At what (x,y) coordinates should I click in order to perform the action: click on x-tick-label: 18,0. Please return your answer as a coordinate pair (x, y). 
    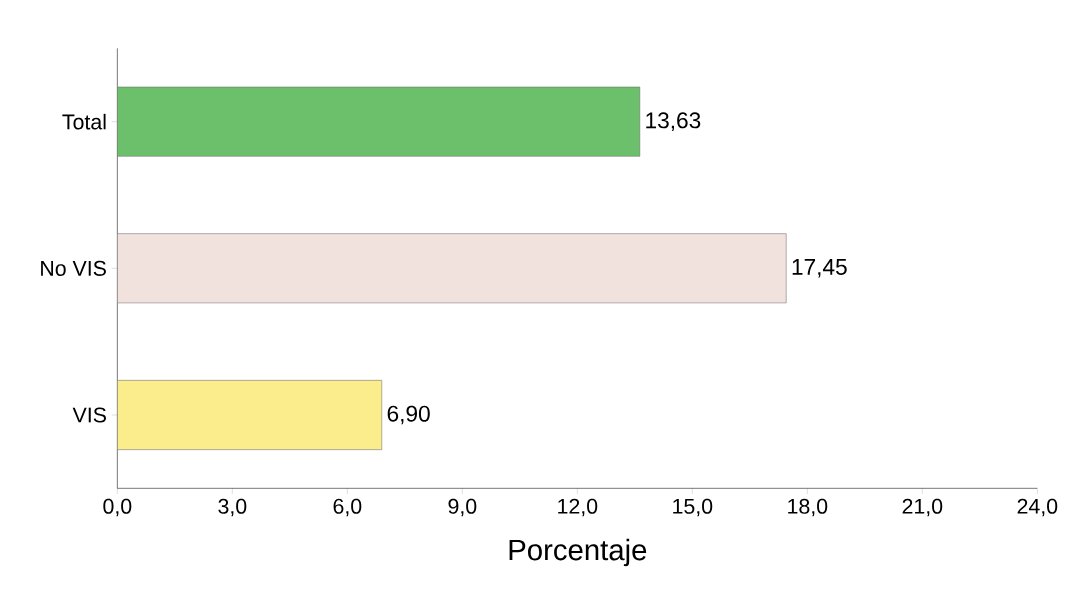
    Looking at the image, I should click on (808, 507).